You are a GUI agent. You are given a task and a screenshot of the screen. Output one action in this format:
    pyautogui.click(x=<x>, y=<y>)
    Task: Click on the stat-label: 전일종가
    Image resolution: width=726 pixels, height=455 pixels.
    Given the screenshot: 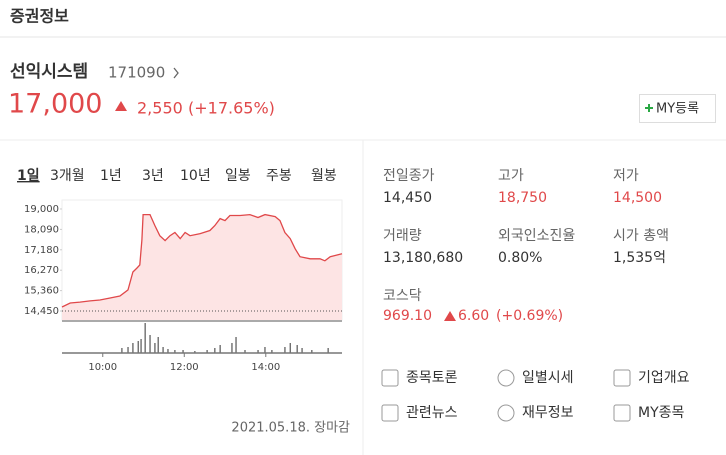 What is the action you would take?
    pyautogui.click(x=409, y=176)
    